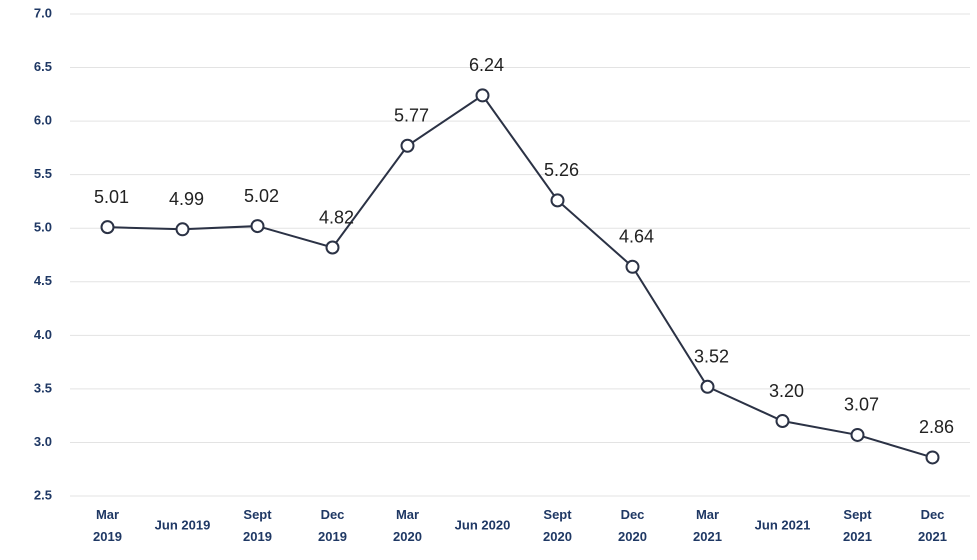 Image resolution: width=977 pixels, height=560 pixels. I want to click on data-label: 4.64, so click(636, 237).